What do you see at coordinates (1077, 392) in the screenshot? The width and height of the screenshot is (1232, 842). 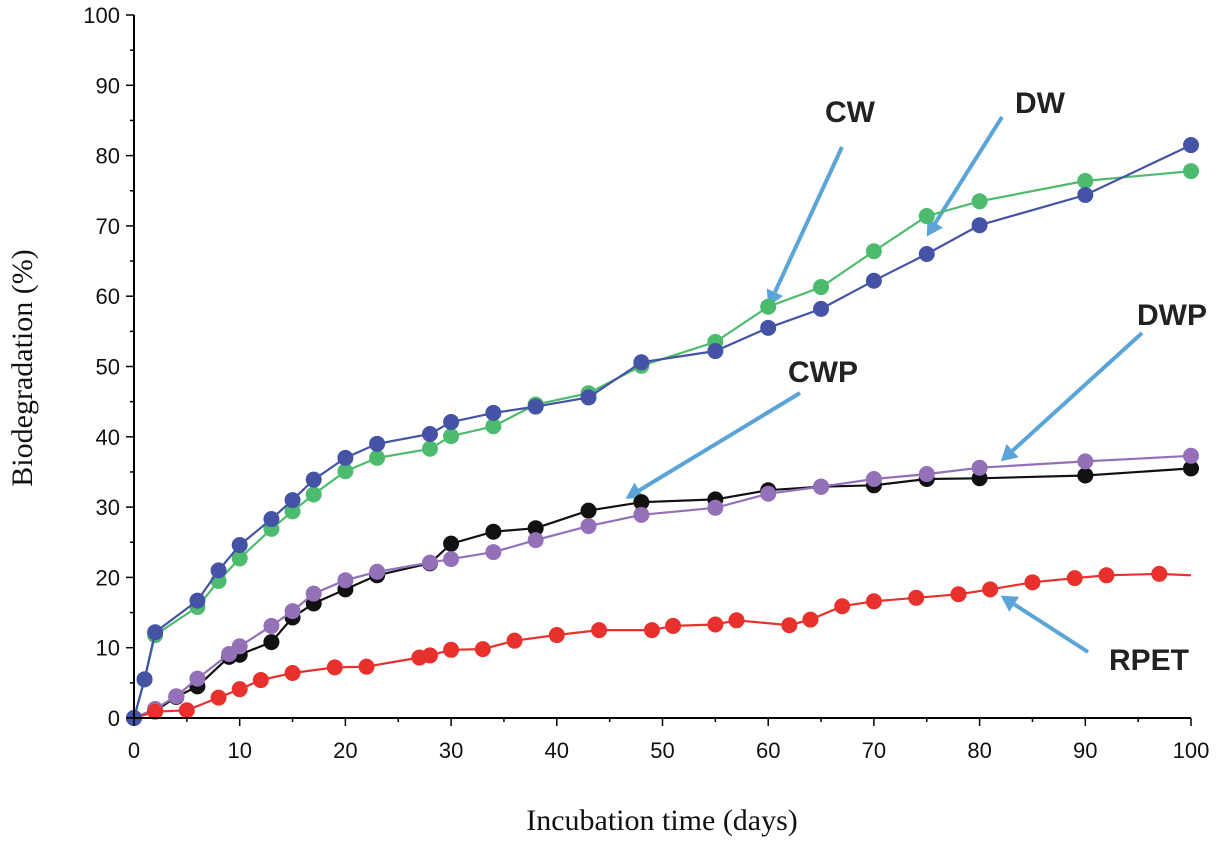 I see `annotation-arrow-dwp` at bounding box center [1077, 392].